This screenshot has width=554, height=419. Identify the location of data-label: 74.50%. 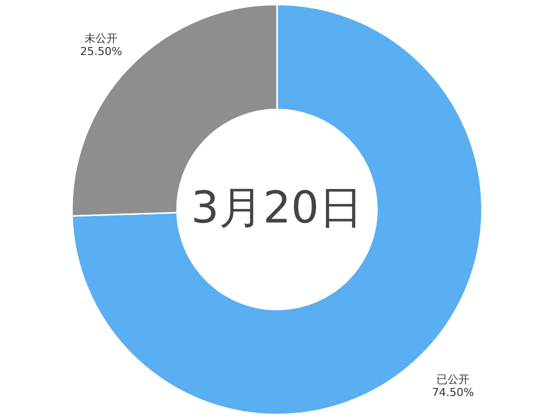
(453, 392).